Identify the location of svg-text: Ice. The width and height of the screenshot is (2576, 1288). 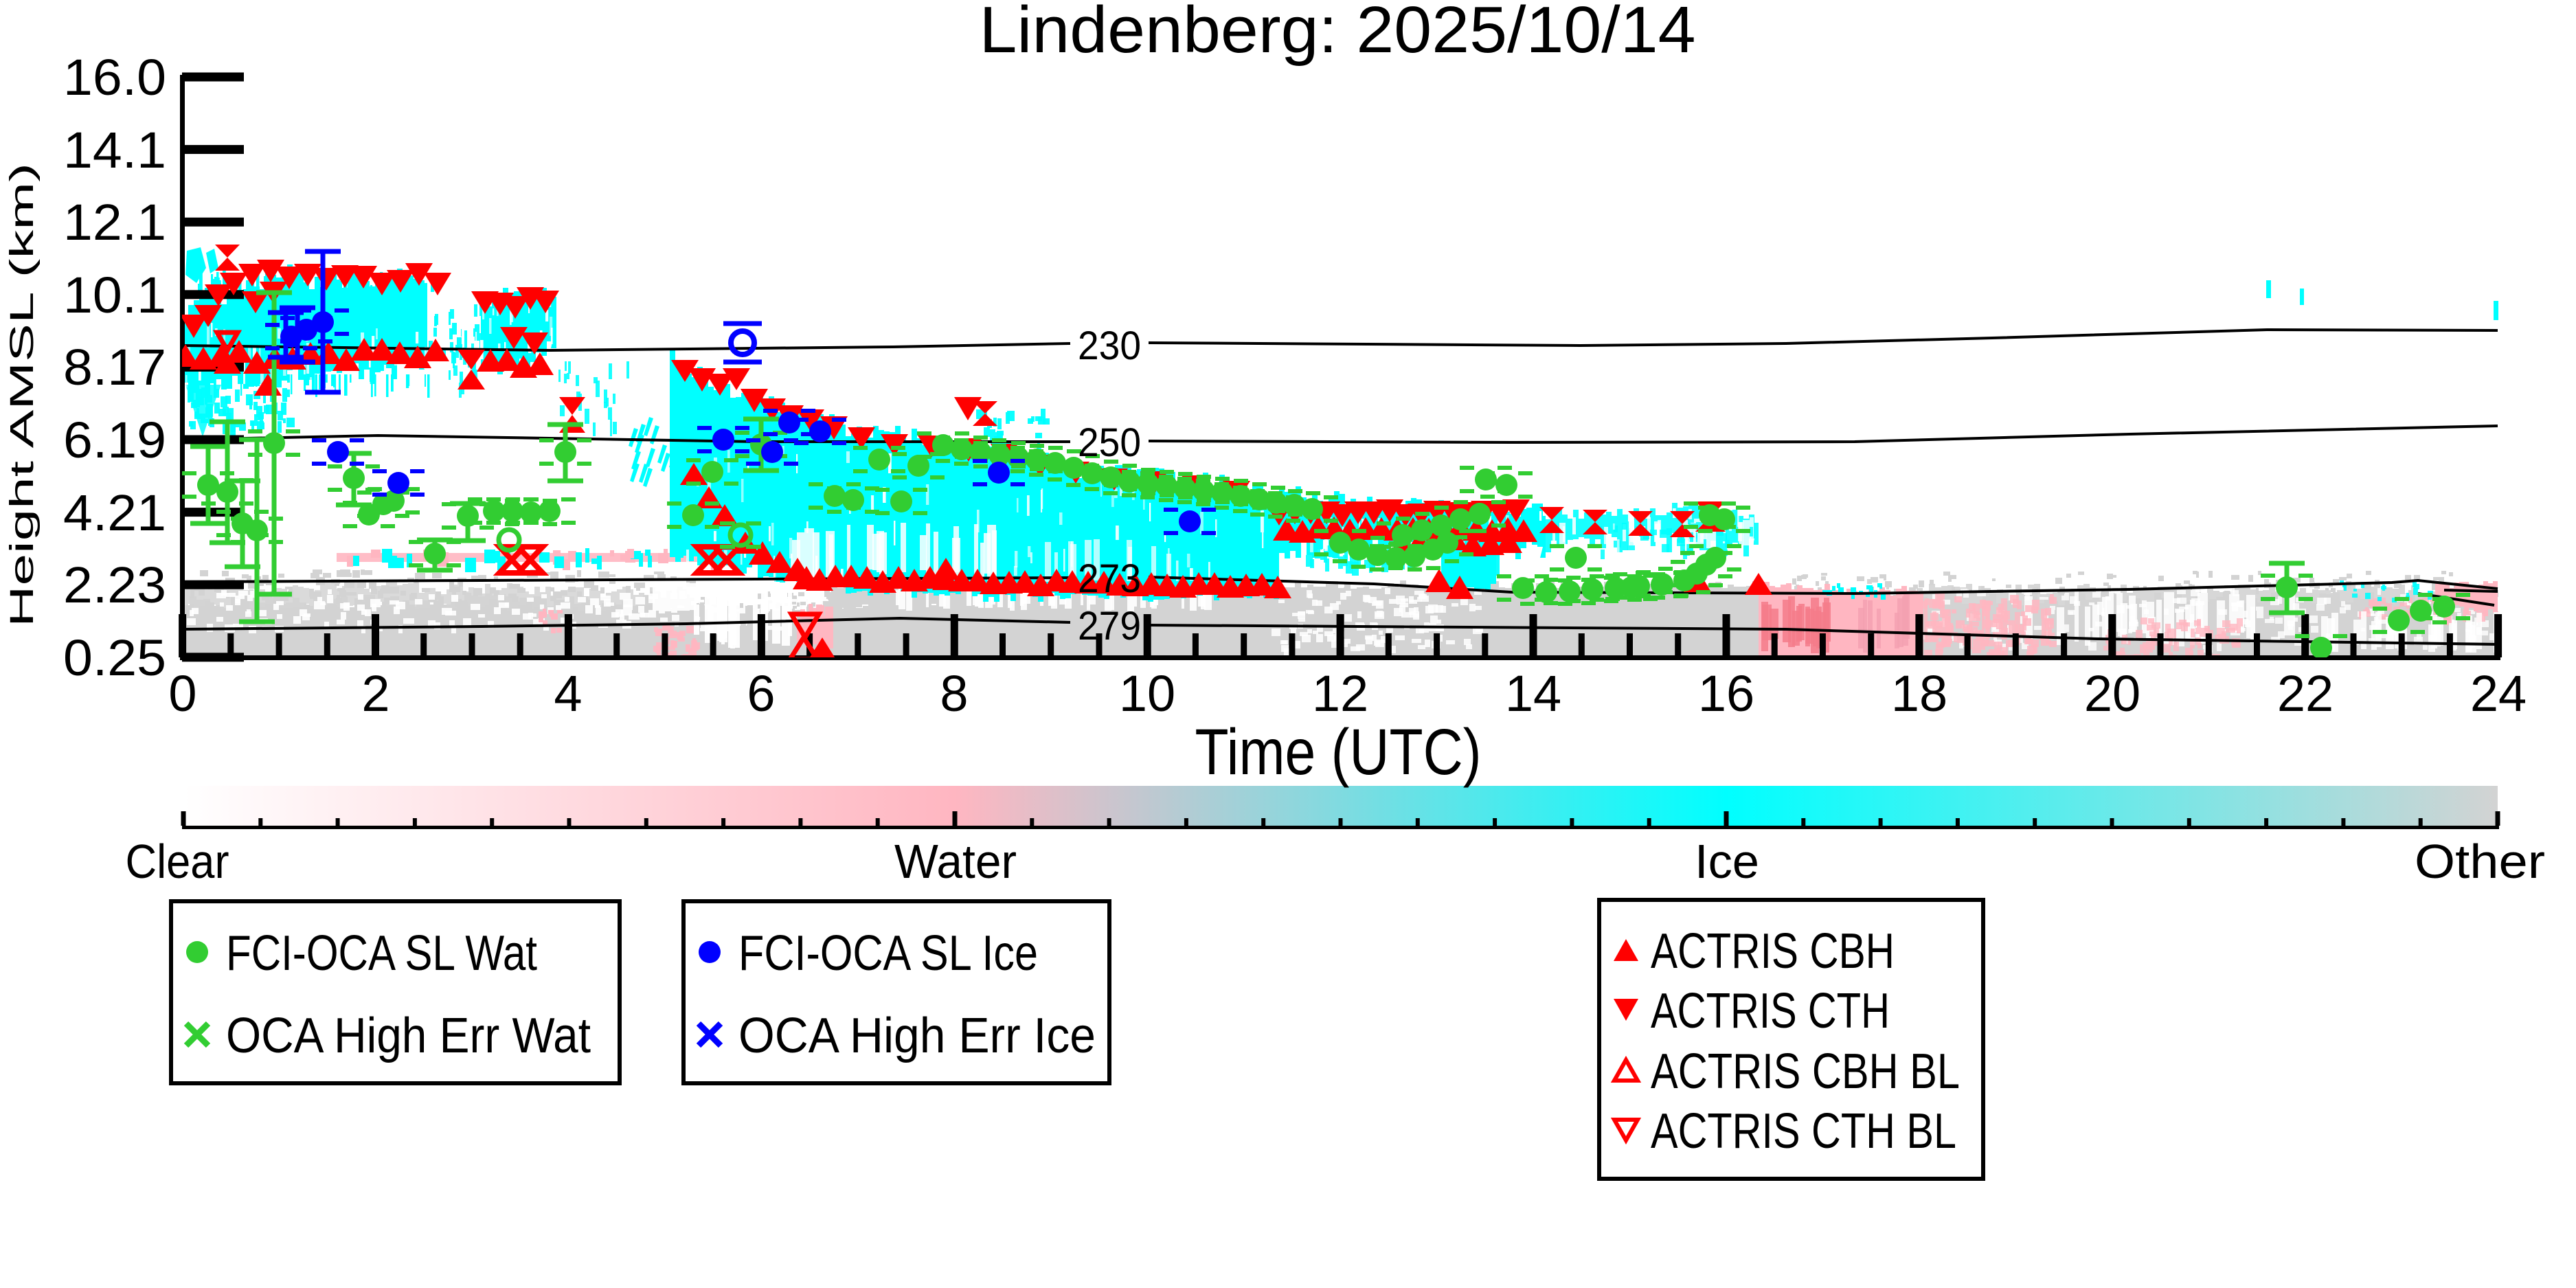
(1727, 861).